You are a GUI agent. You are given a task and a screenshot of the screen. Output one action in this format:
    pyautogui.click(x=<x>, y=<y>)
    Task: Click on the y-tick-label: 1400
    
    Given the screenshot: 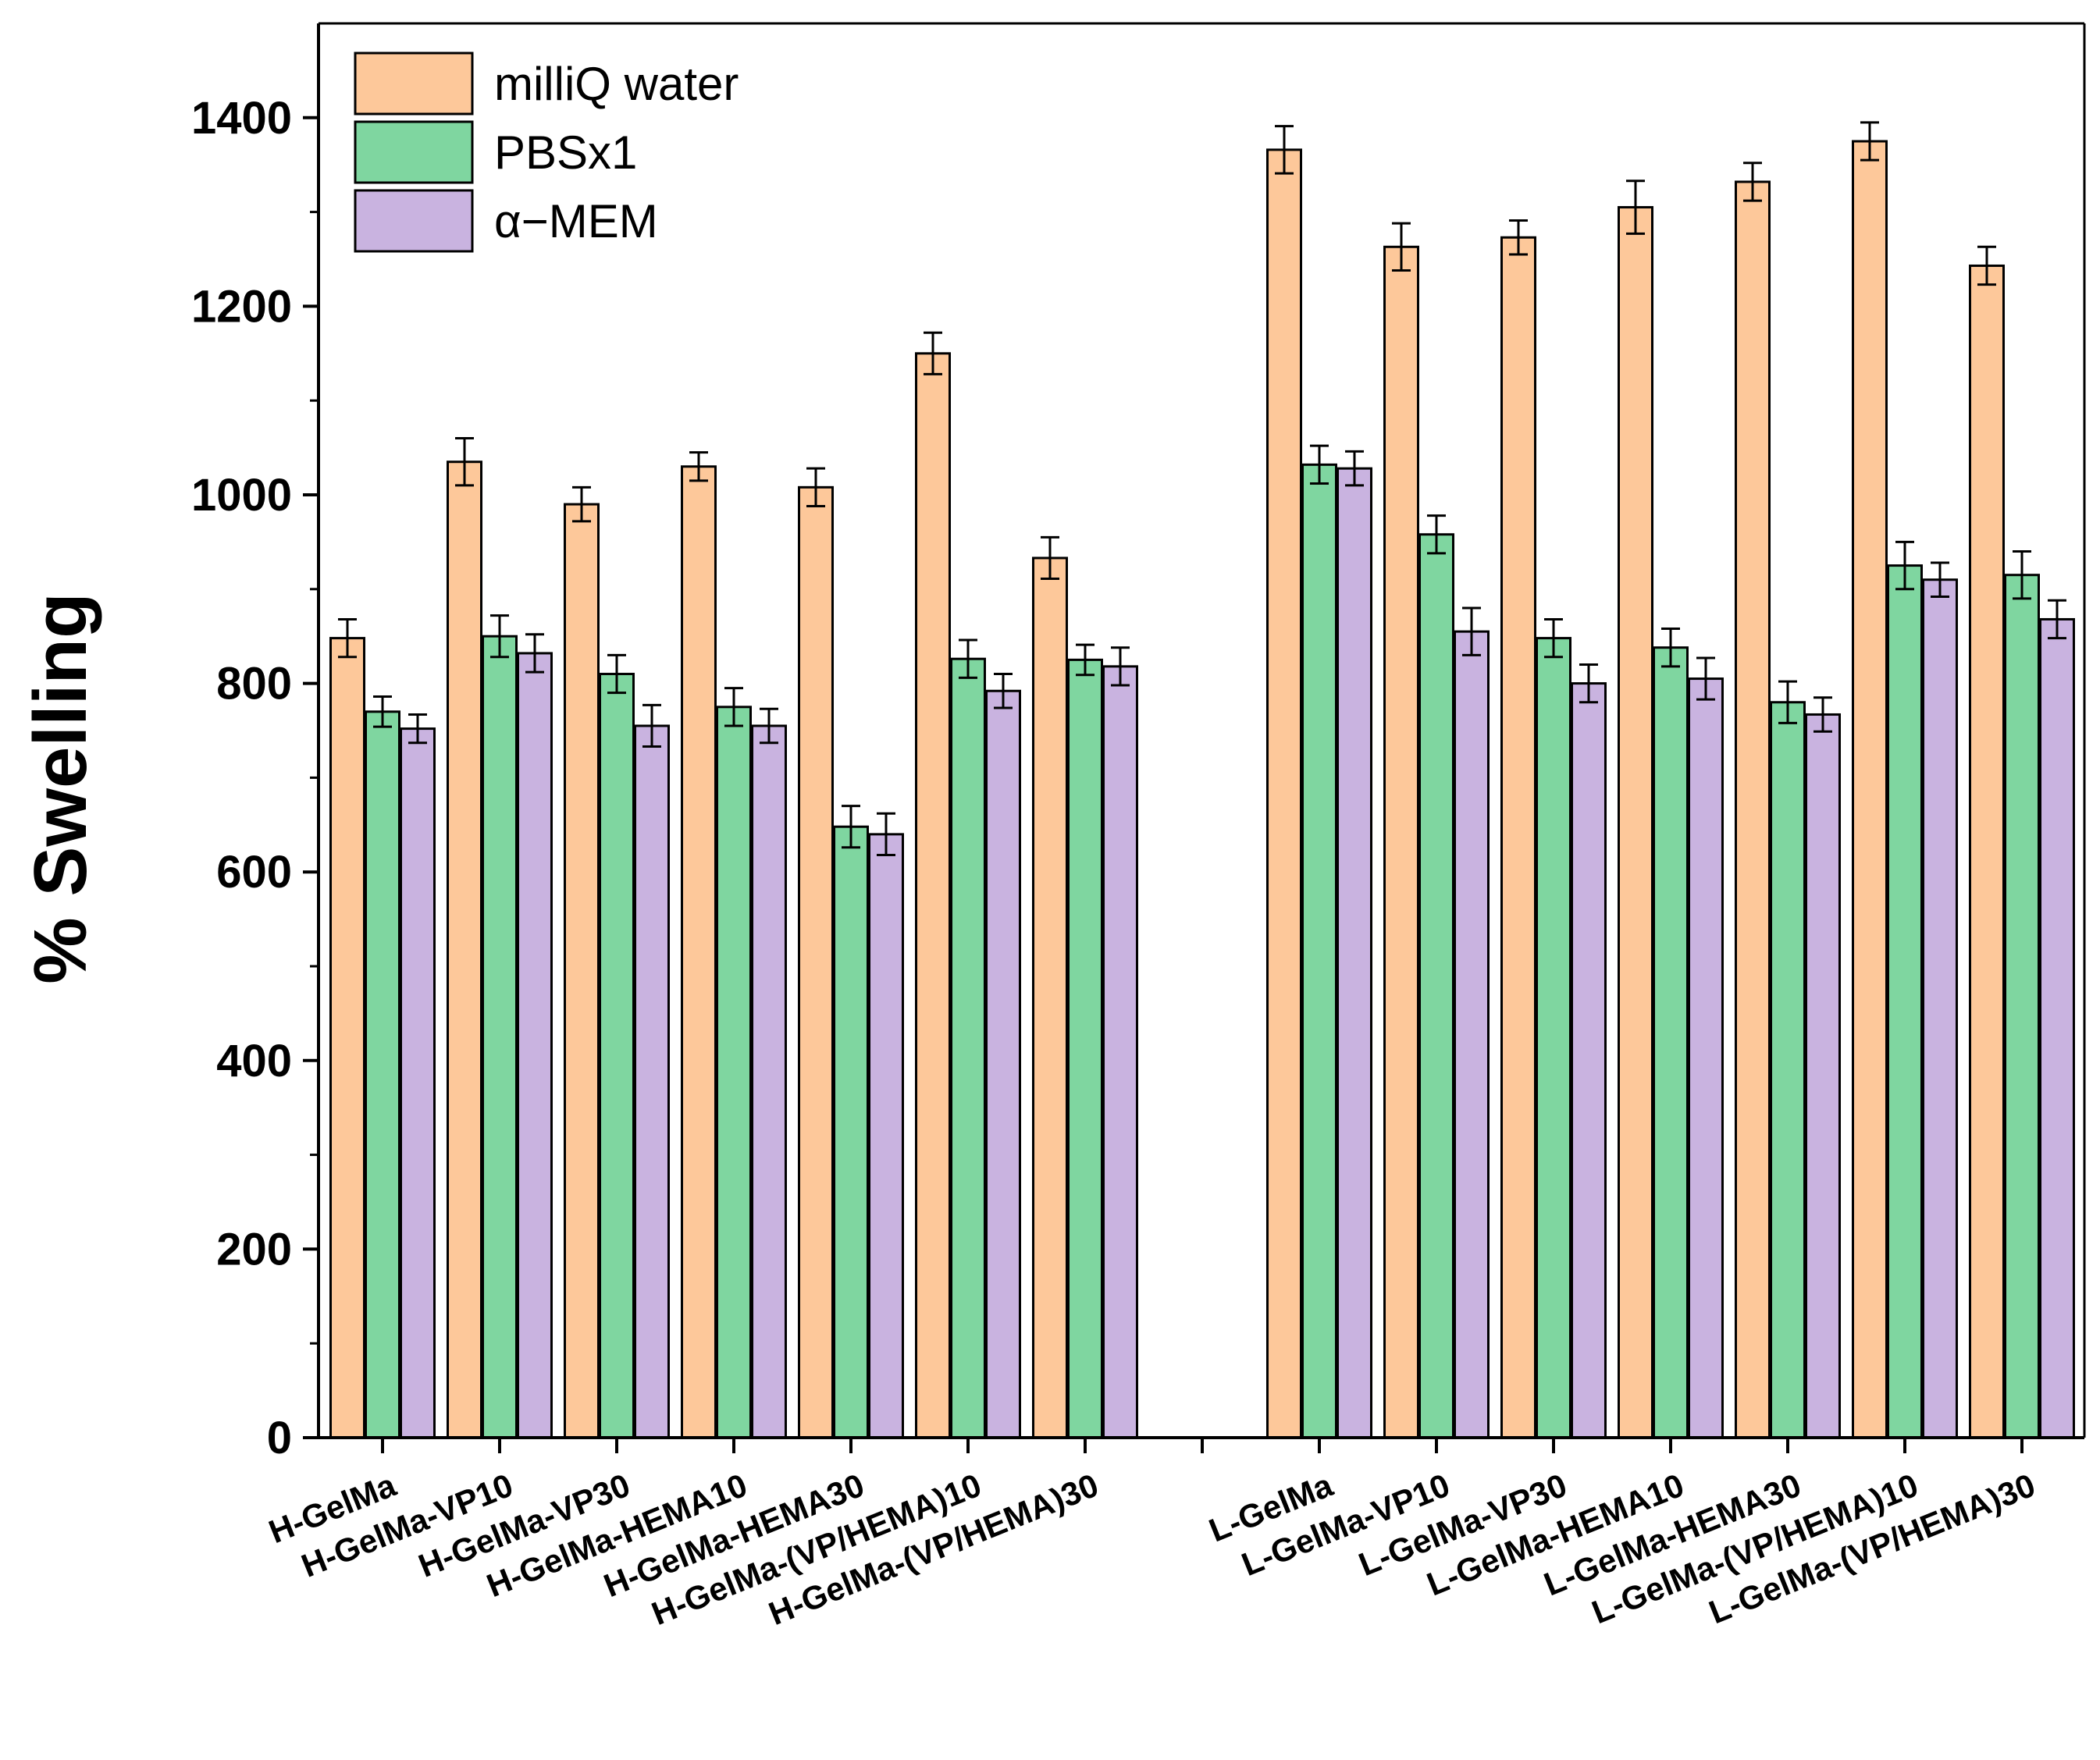 What is the action you would take?
    pyautogui.click(x=241, y=118)
    